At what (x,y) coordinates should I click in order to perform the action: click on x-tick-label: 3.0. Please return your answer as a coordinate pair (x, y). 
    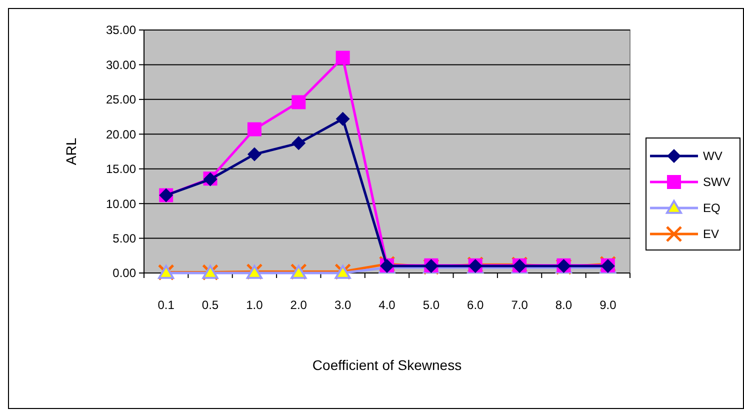
    Looking at the image, I should click on (343, 305).